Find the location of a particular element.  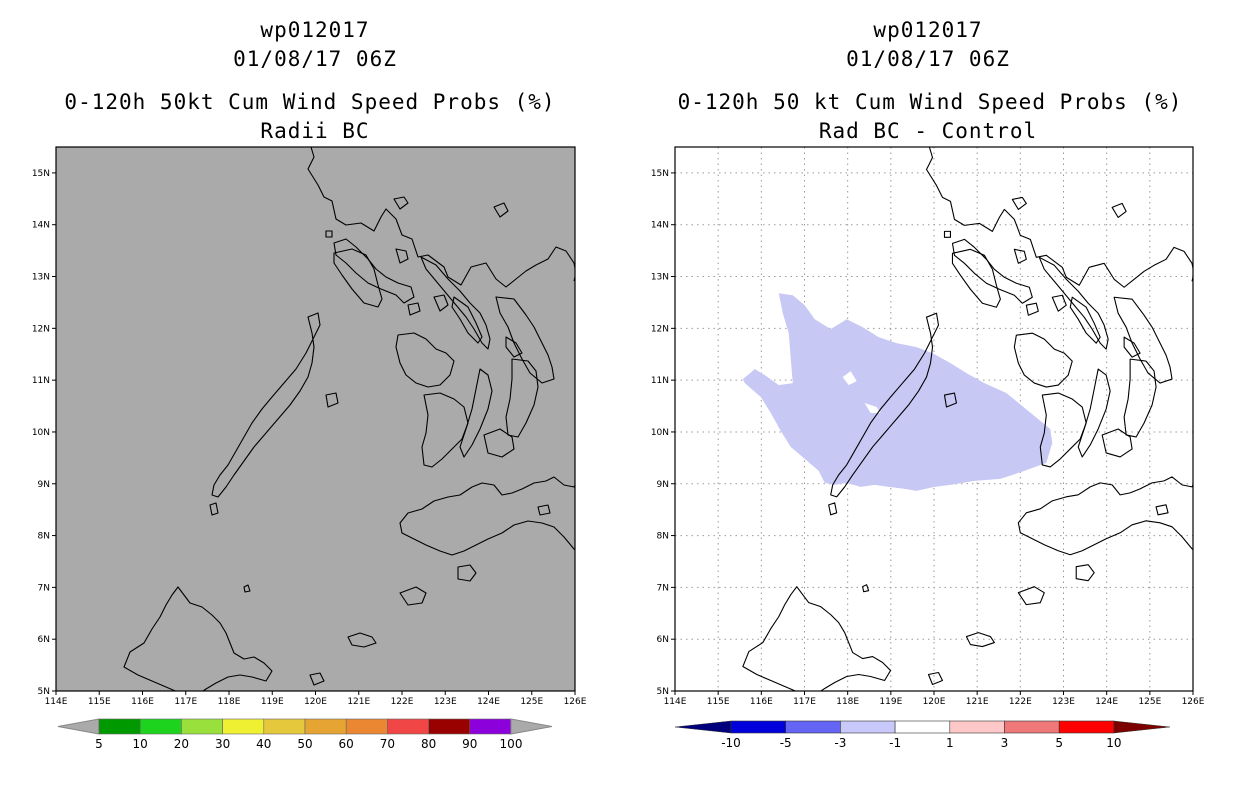

left-lon-label: 114E is located at coordinates (56, 702).